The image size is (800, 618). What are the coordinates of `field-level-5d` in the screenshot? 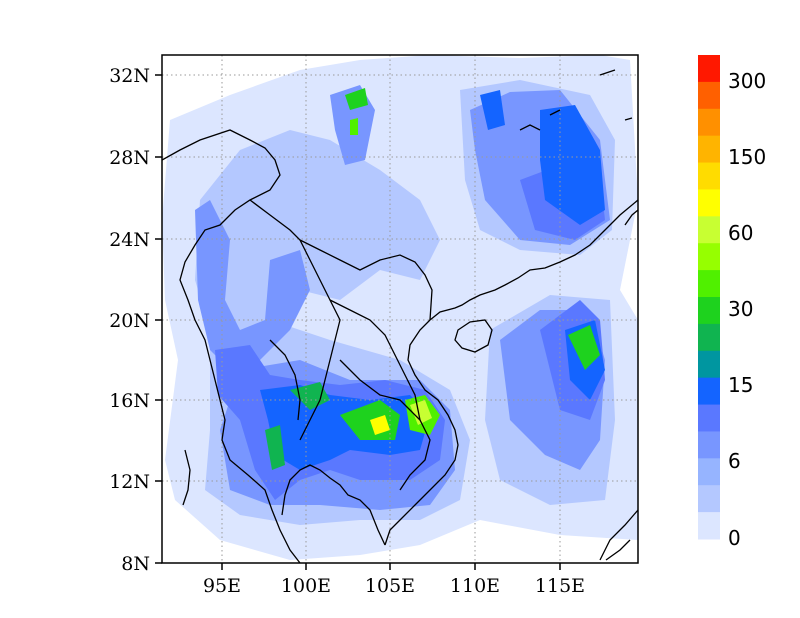 It's located at (584, 347).